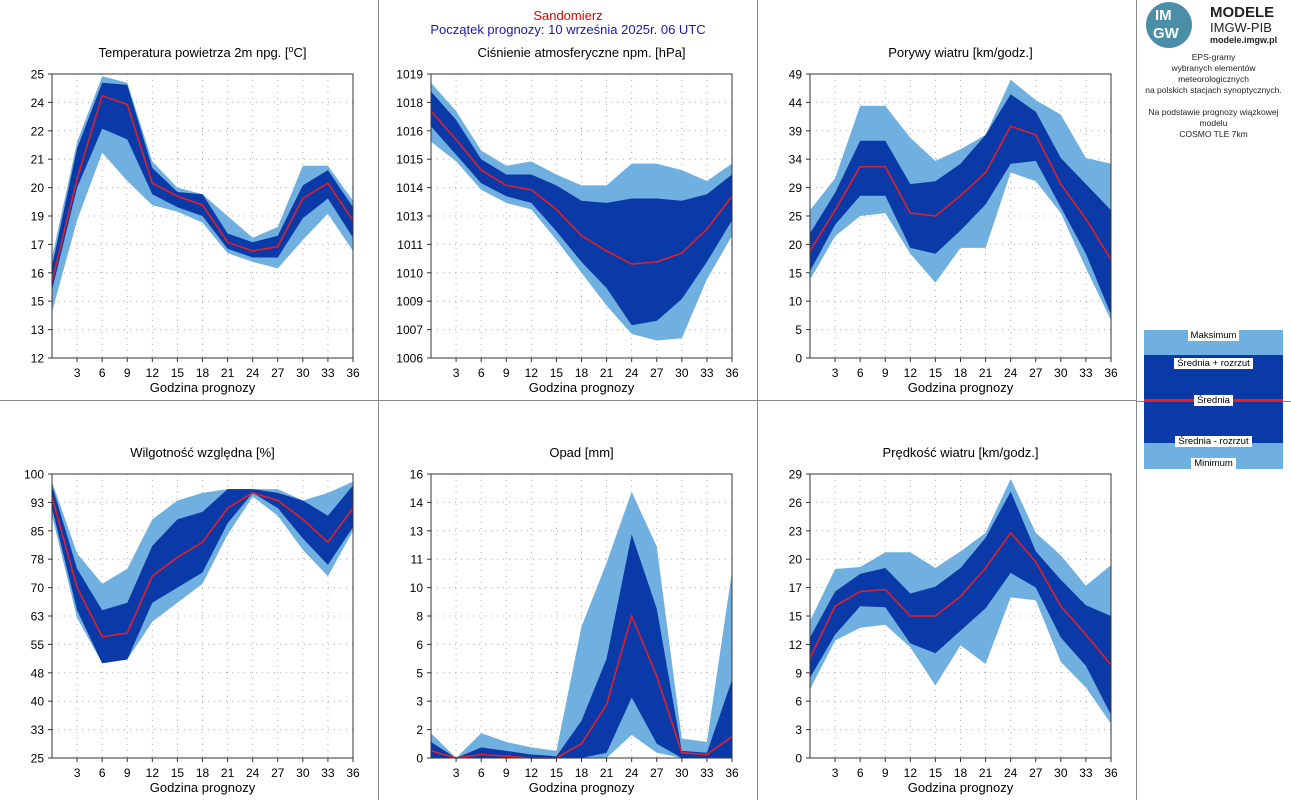 This screenshot has height=800, width=1291. Describe the element at coordinates (798, 330) in the screenshot. I see `y-tick-label: 5` at that location.